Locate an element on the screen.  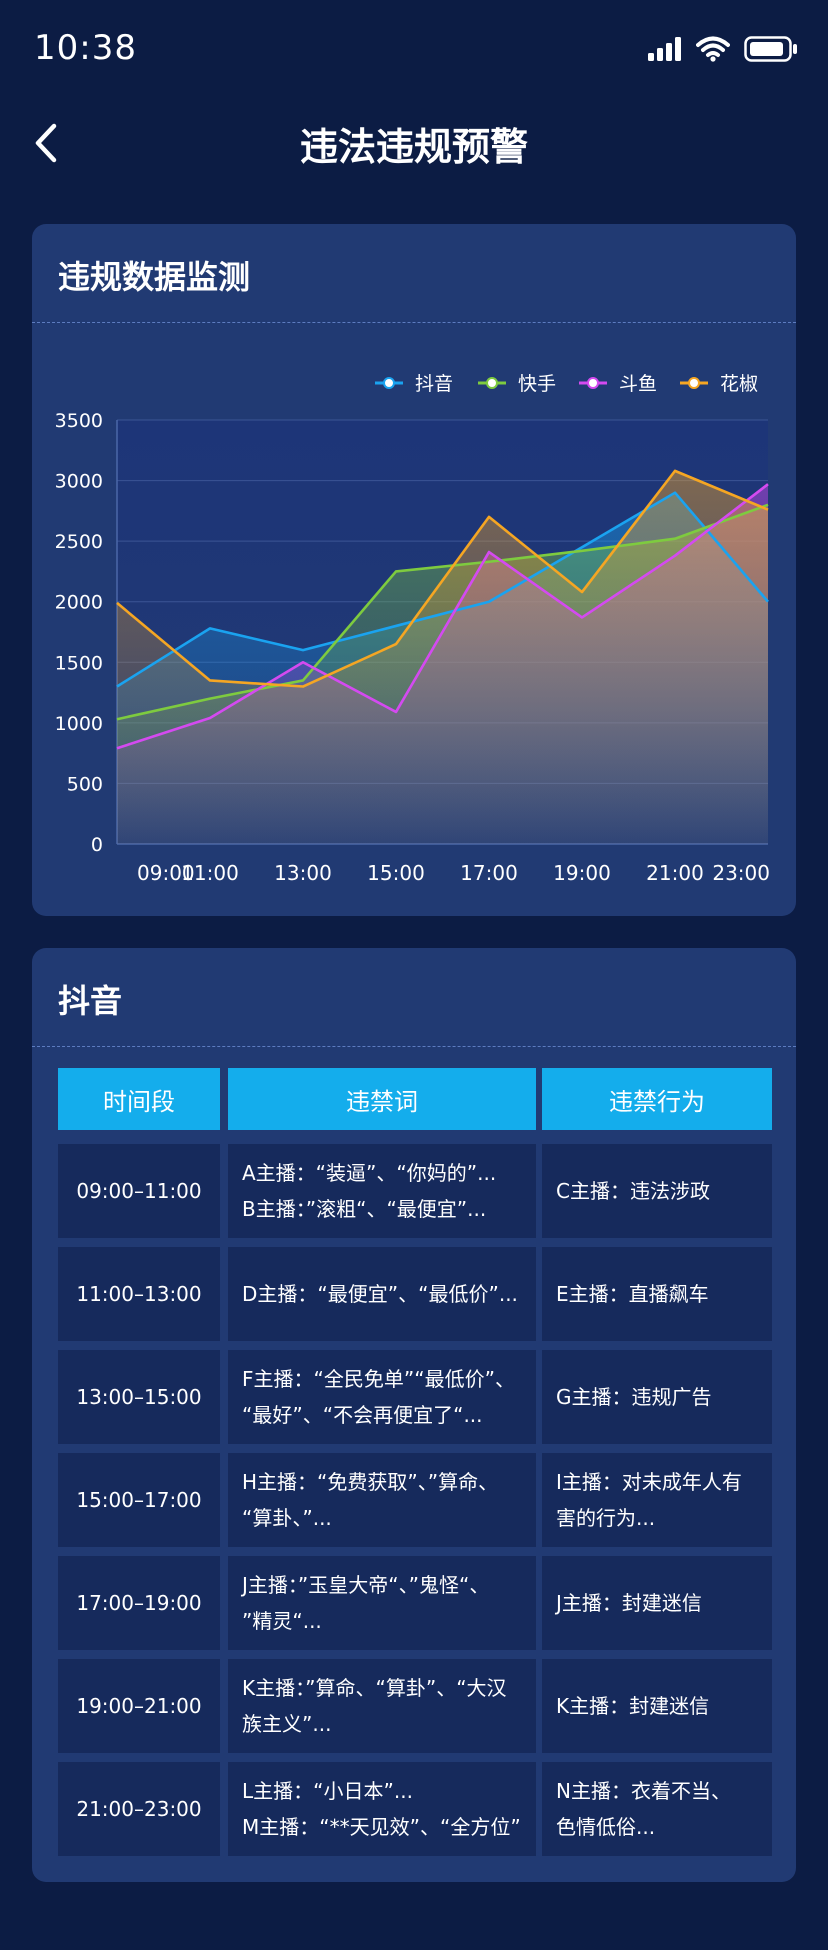
table-cell-behavior: E主播：直播飙车 is located at coordinates (657, 1294).